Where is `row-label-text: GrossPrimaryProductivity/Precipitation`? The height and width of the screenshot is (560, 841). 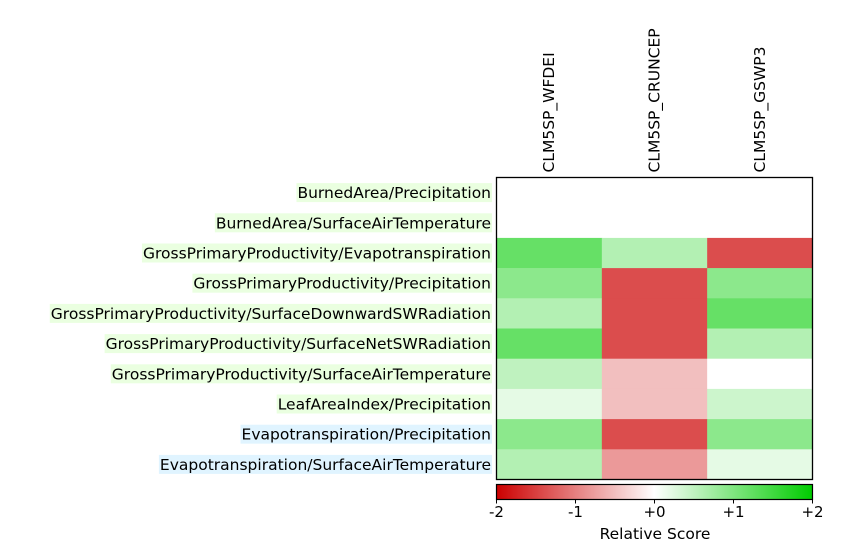
row-label-text: GrossPrimaryProductivity/Precipitation is located at coordinates (342, 284).